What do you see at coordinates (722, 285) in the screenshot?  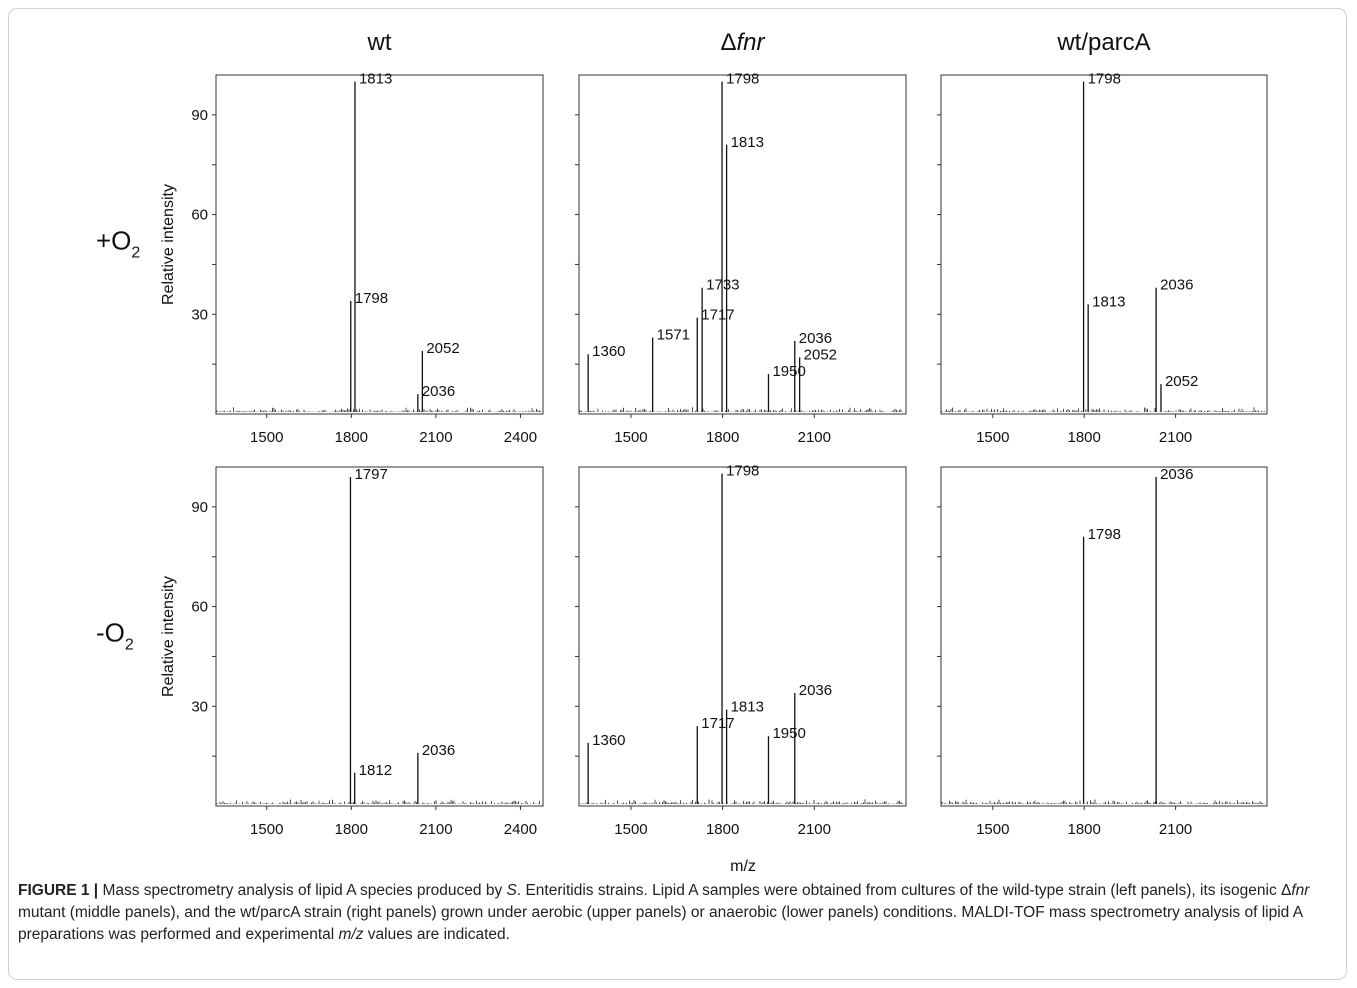 I see `peak-label: 1733` at bounding box center [722, 285].